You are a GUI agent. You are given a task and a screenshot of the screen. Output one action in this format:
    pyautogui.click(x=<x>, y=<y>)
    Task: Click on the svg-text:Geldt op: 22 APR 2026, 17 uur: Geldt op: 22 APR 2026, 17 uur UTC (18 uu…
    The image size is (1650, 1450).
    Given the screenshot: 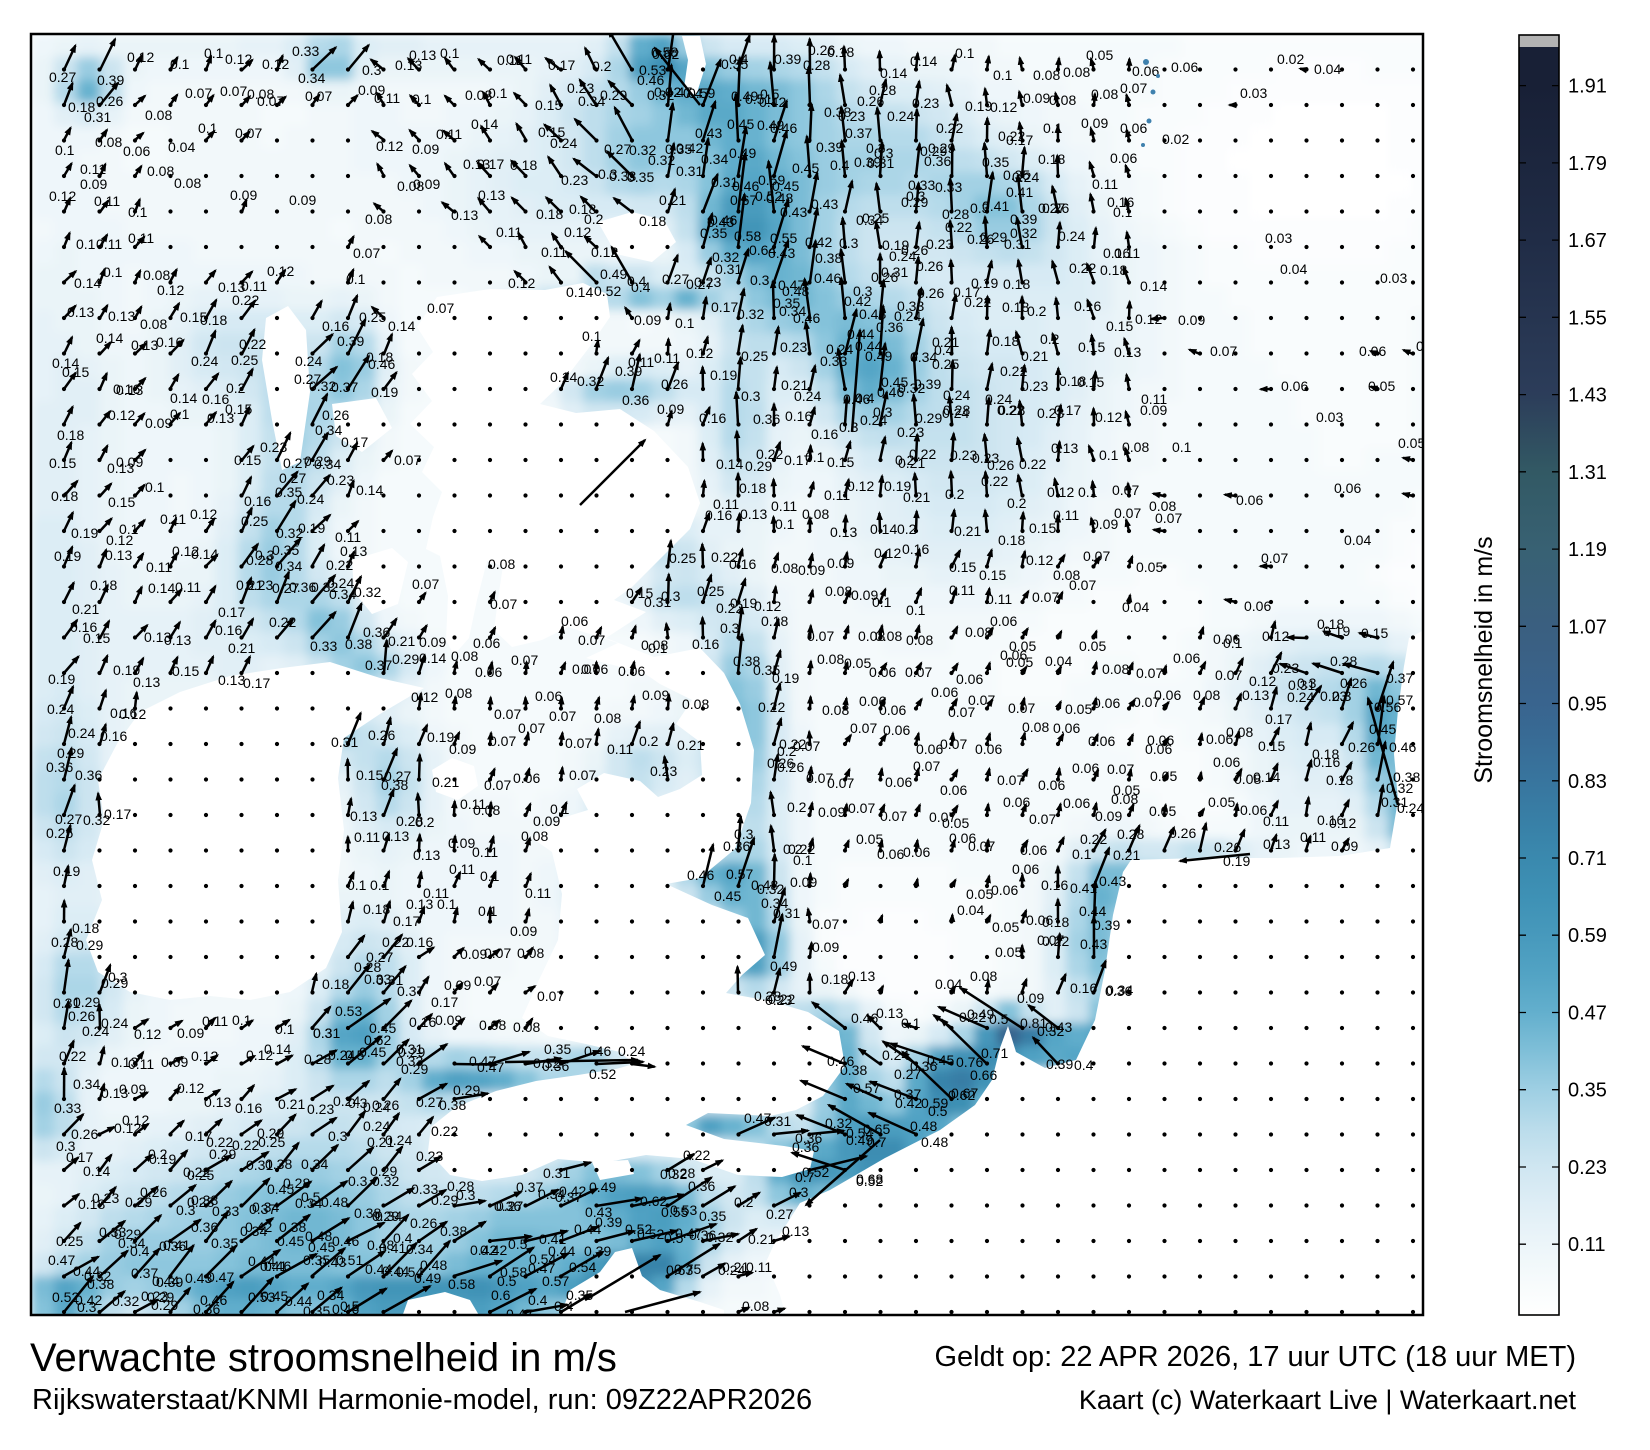 What is the action you would take?
    pyautogui.click(x=1255, y=1357)
    